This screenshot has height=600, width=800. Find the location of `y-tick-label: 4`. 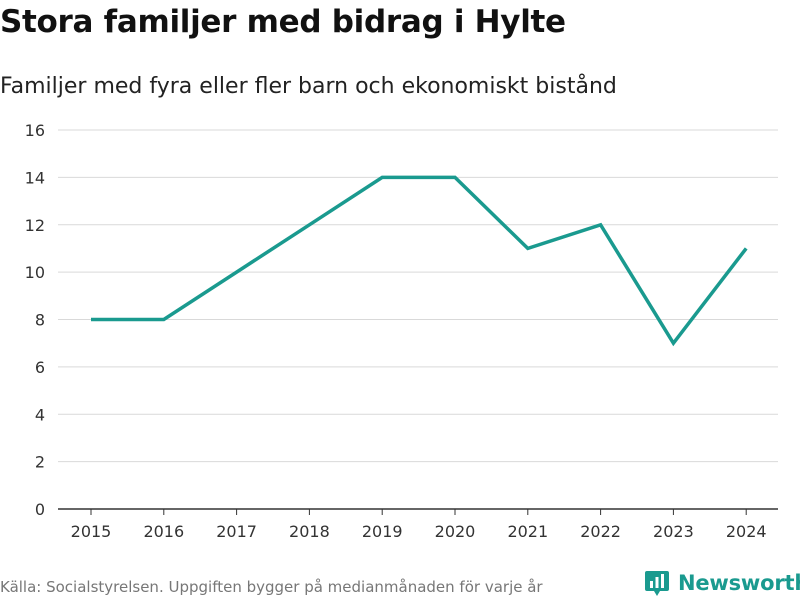

y-tick-label: 4 is located at coordinates (40, 414).